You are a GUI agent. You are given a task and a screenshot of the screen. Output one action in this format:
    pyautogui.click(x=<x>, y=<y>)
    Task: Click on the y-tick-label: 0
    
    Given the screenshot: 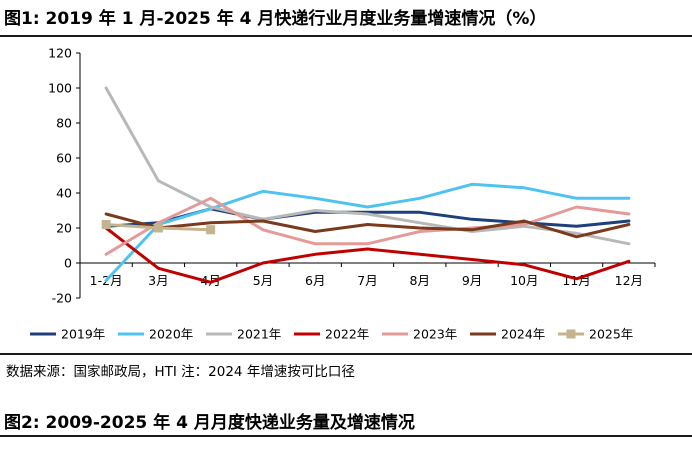 What is the action you would take?
    pyautogui.click(x=68, y=263)
    